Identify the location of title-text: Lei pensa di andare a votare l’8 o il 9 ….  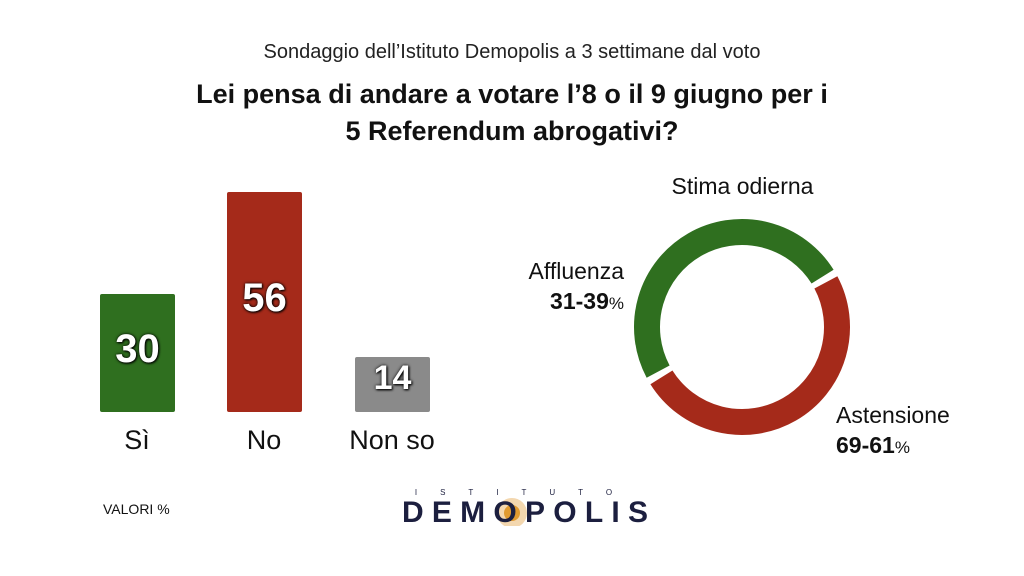
(512, 112).